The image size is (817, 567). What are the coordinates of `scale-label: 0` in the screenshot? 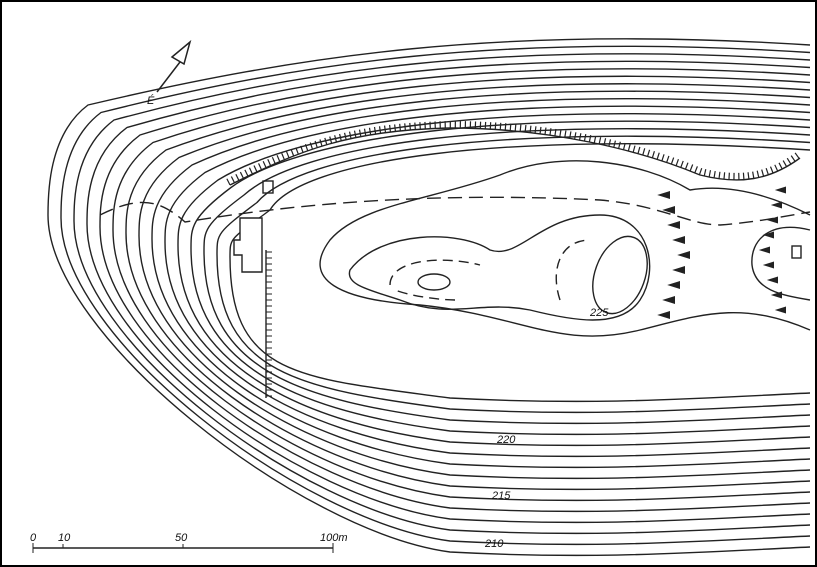 It's located at (33, 538).